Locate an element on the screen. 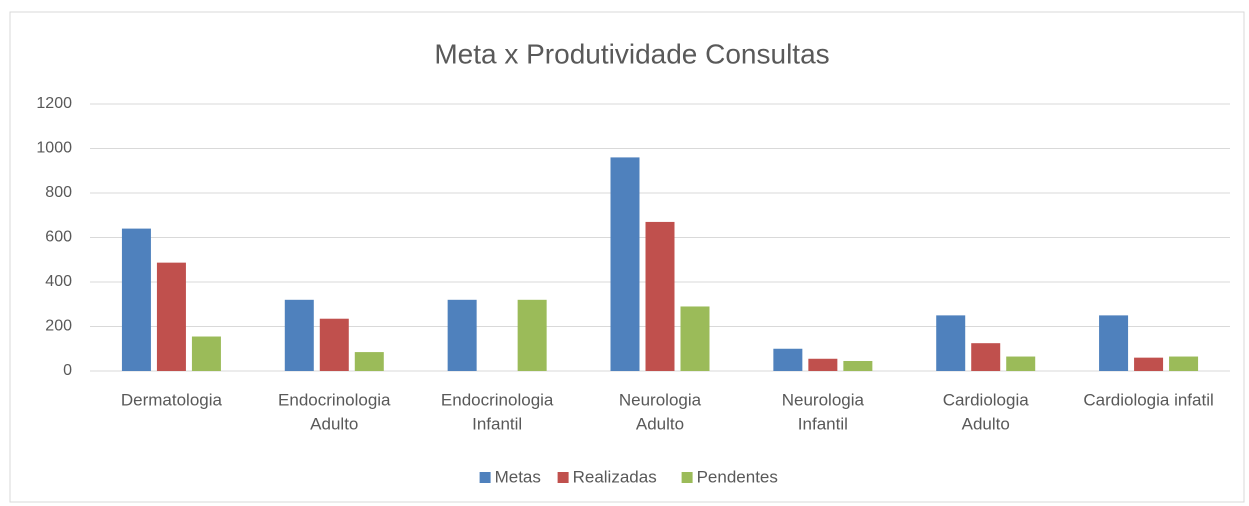  x-tick-label: Cardiologia is located at coordinates (986, 399).